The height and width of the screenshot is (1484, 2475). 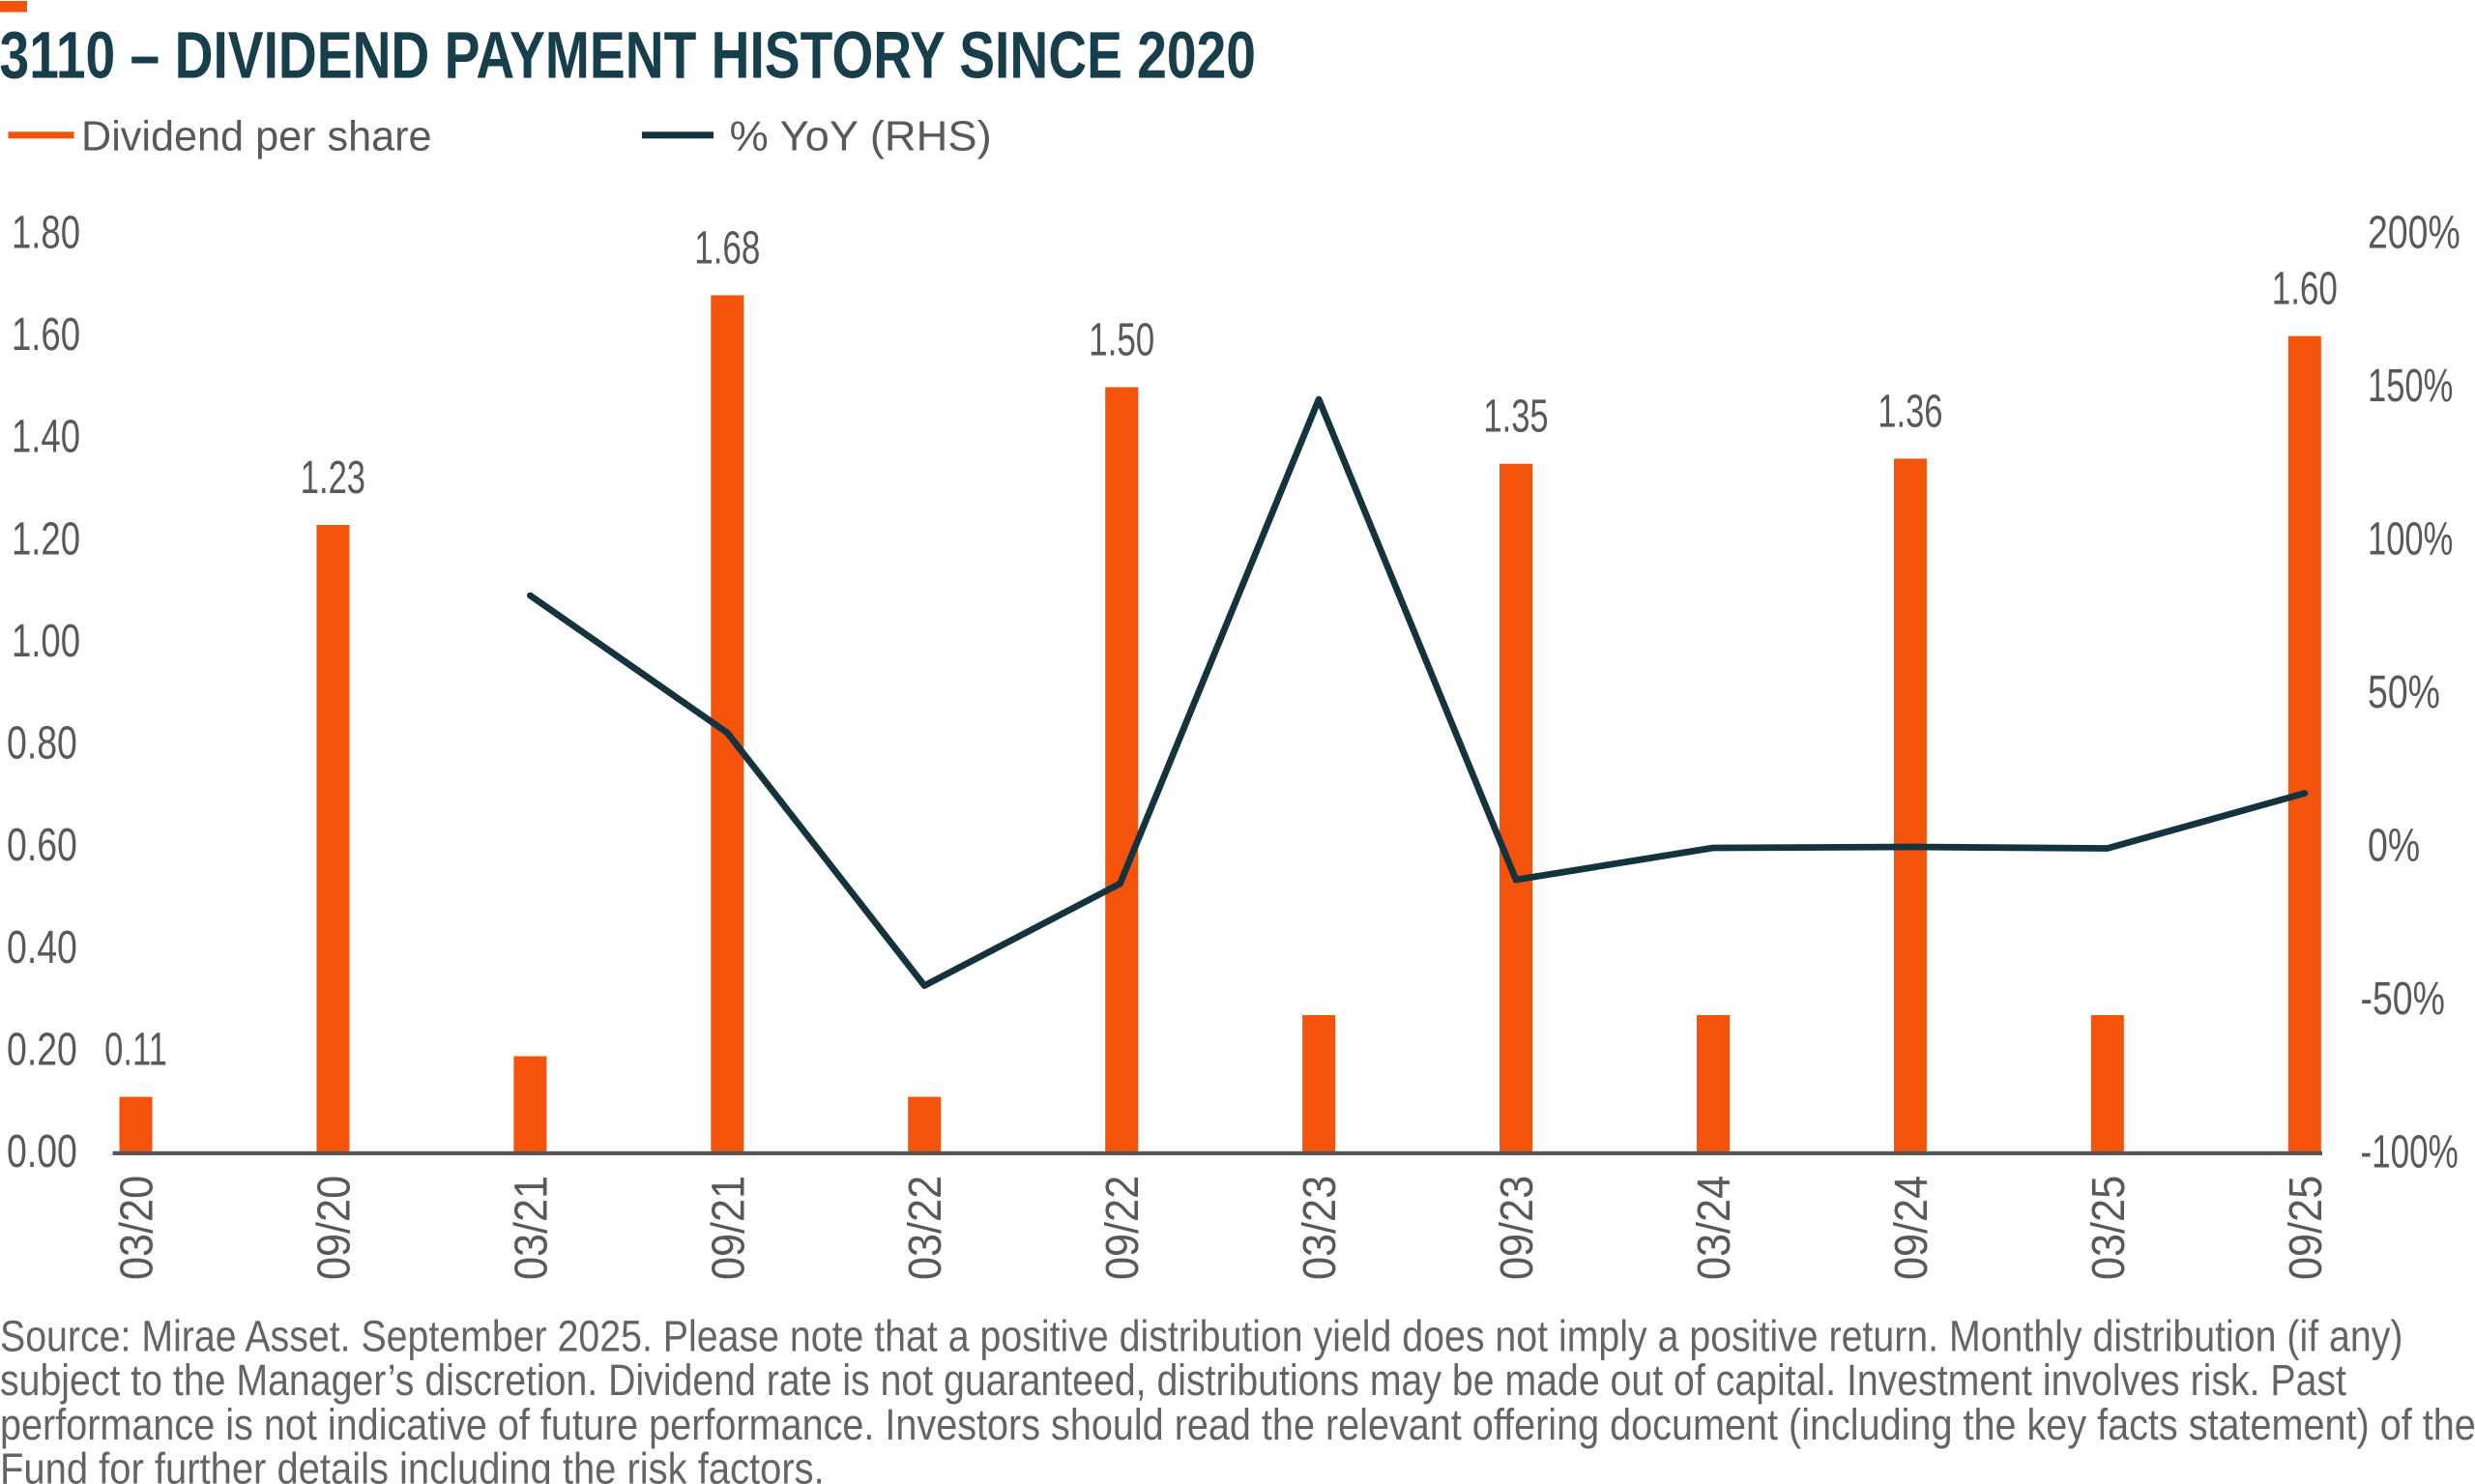 I want to click on svg-text: 03/23, so click(x=1320, y=1228).